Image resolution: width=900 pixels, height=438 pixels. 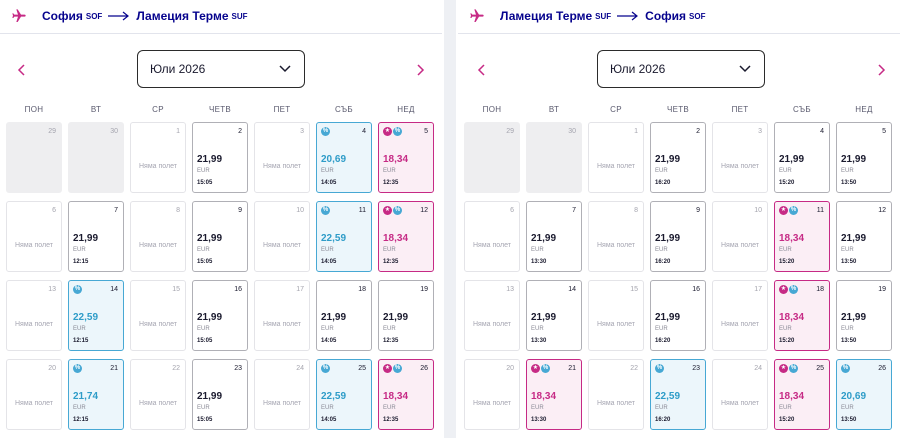 What do you see at coordinates (696, 368) in the screenshot?
I see `day-number: 23` at bounding box center [696, 368].